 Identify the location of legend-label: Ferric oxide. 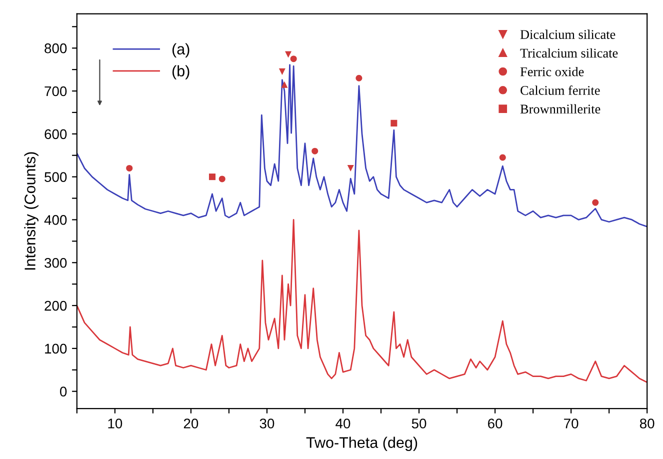
(552, 71).